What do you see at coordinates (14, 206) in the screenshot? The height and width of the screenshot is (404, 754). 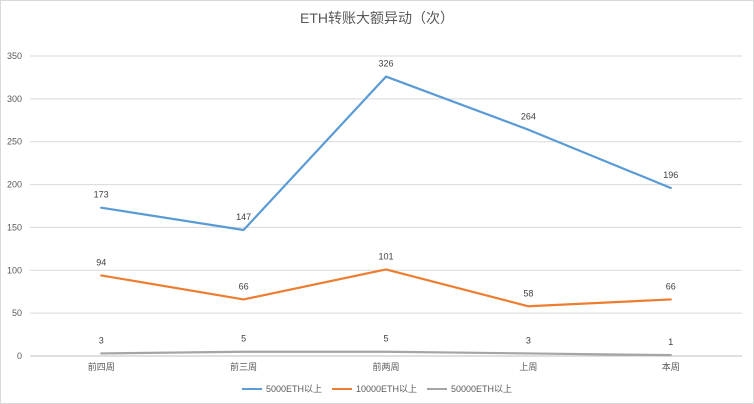 I see `y-axis: 0 50 100 150 200 250 300 350` at bounding box center [14, 206].